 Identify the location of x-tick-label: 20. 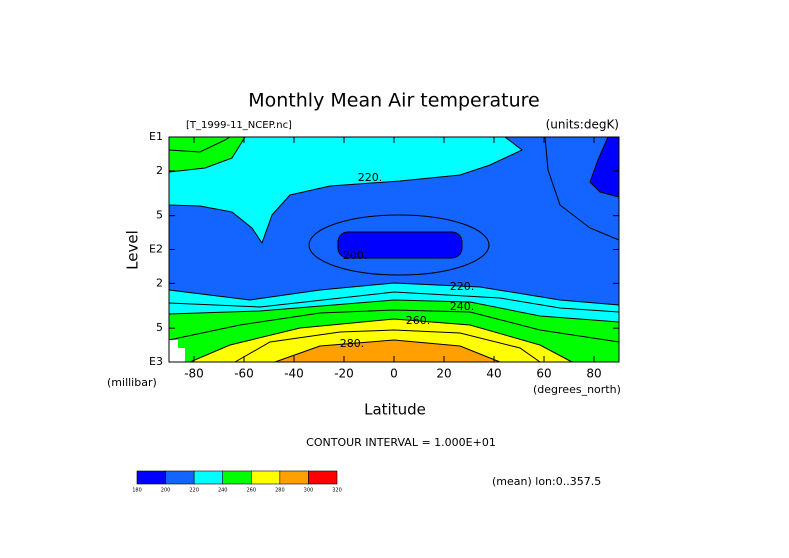
(443, 374).